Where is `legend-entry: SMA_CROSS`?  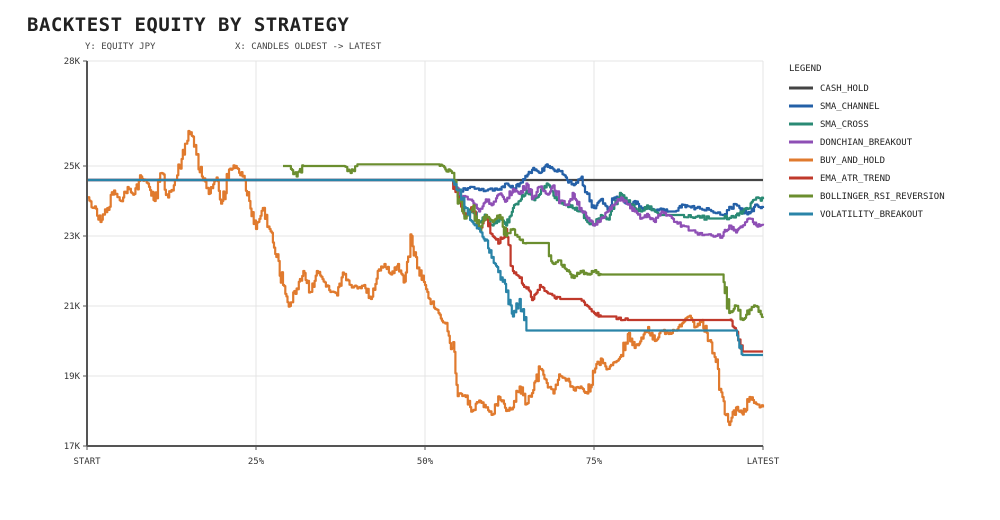
legend-entry: SMA_CROSS is located at coordinates (844, 125).